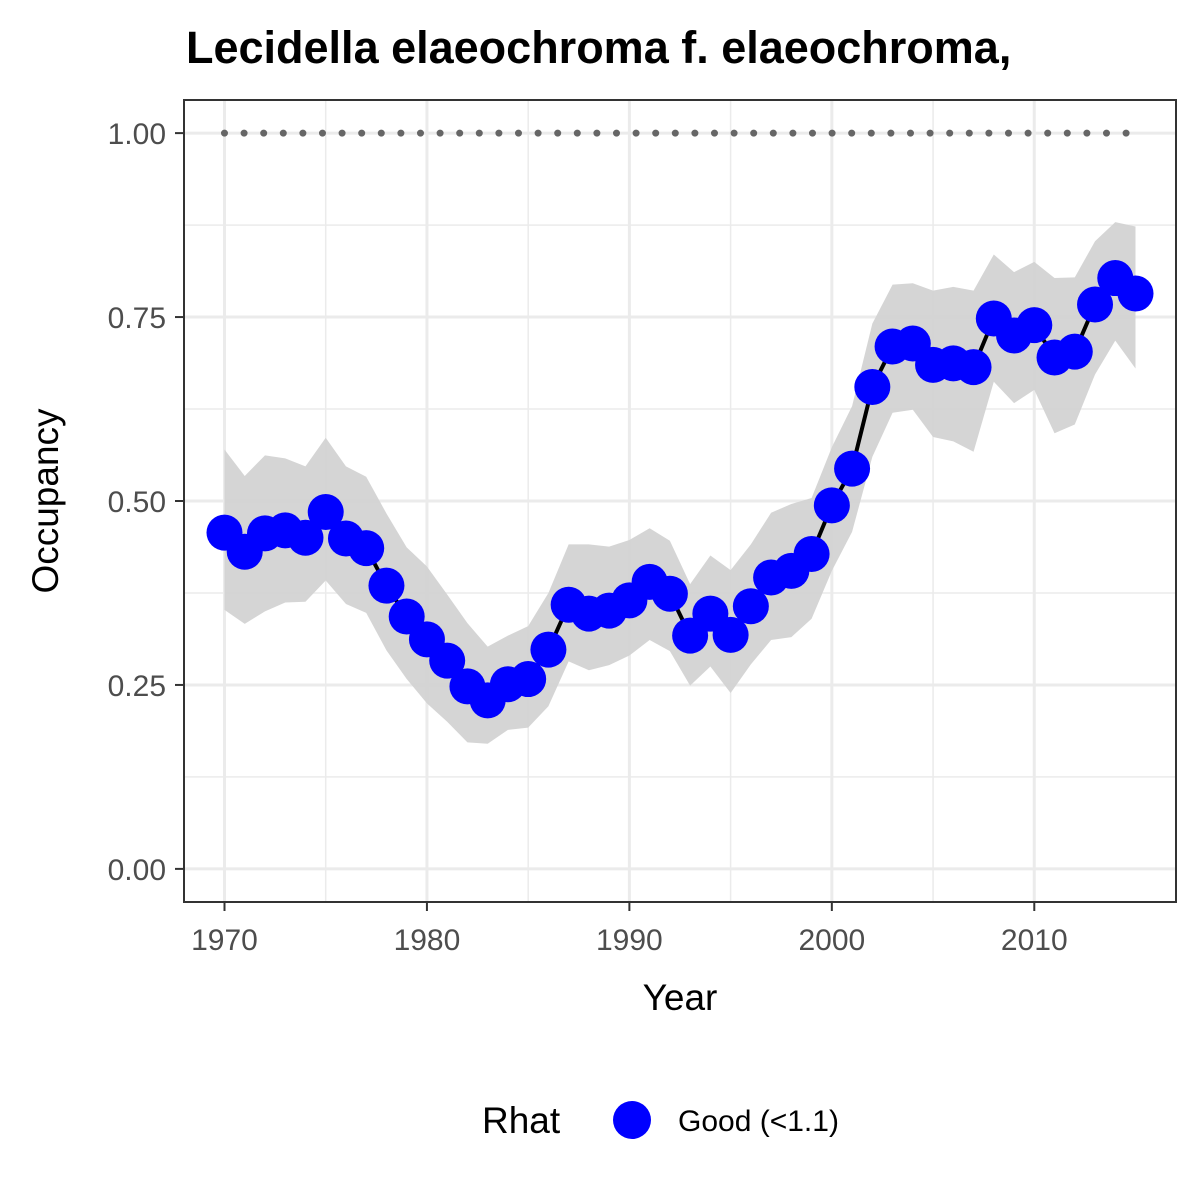  I want to click on y-tick-label: 0.50, so click(137, 502).